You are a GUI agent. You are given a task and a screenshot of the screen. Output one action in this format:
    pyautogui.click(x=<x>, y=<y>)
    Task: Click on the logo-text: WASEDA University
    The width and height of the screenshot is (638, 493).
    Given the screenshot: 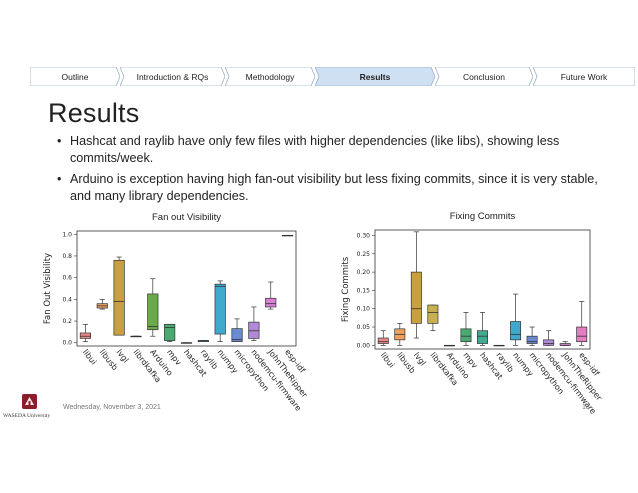 What is the action you would take?
    pyautogui.click(x=27, y=416)
    